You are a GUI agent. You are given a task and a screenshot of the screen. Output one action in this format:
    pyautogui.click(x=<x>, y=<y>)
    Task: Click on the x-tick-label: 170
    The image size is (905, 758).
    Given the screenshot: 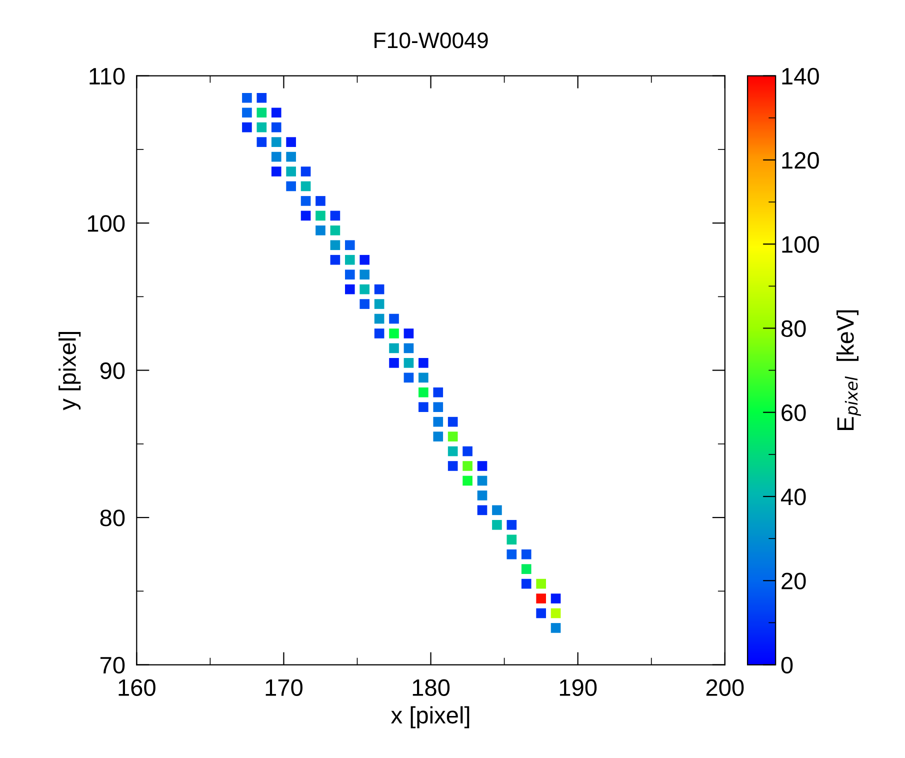 What is the action you would take?
    pyautogui.click(x=284, y=687)
    